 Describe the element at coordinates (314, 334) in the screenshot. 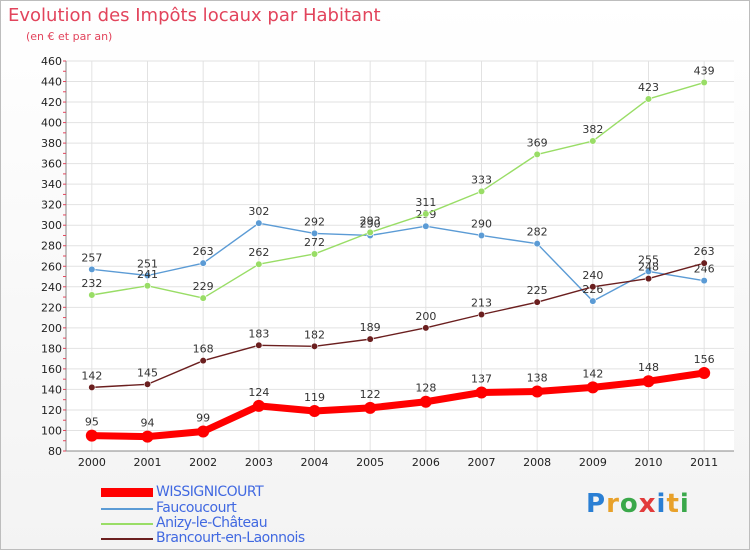

I see `data-label: 182` at that location.